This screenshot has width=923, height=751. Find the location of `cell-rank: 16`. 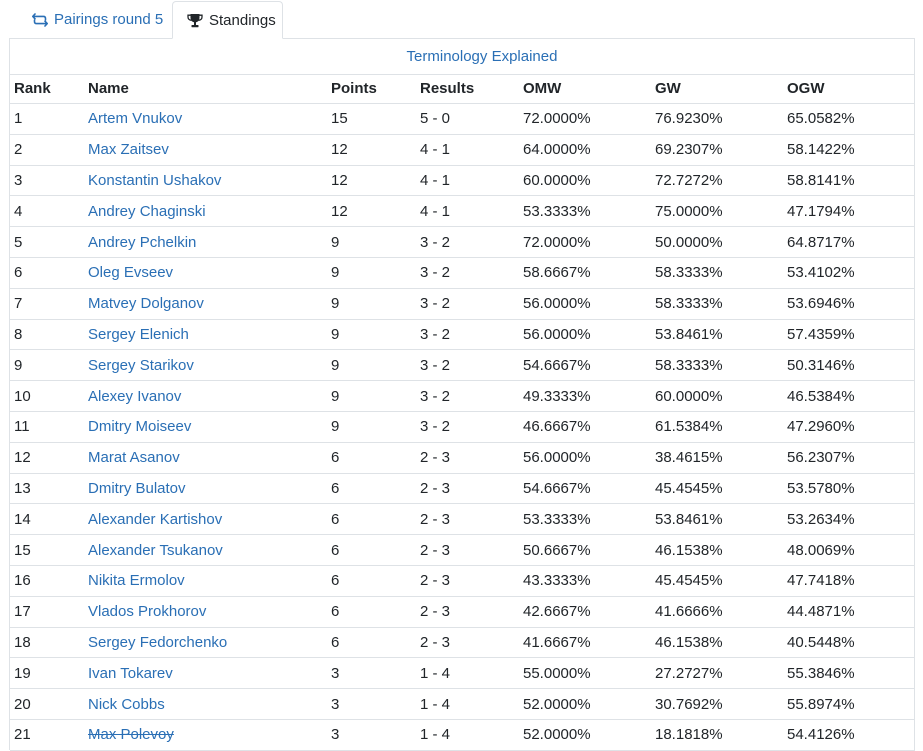

cell-rank: 16 is located at coordinates (47, 581).